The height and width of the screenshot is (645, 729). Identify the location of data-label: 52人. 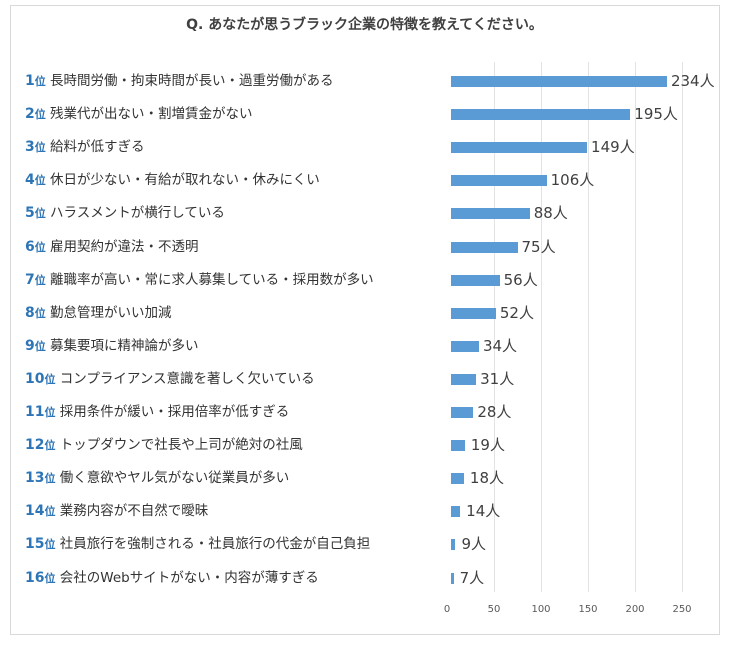
(516, 312).